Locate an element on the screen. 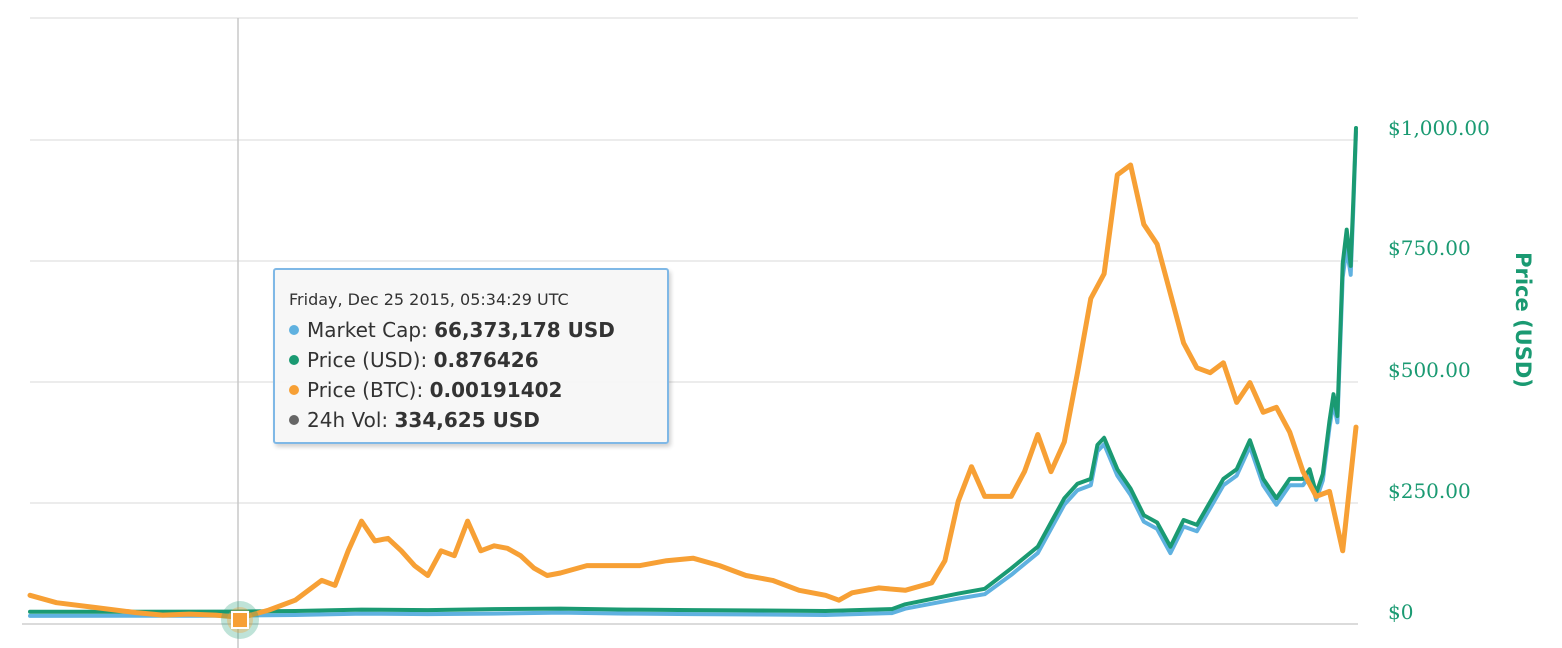 This screenshot has height=648, width=1562. y-tick-label: $1,000.00 is located at coordinates (1439, 128).